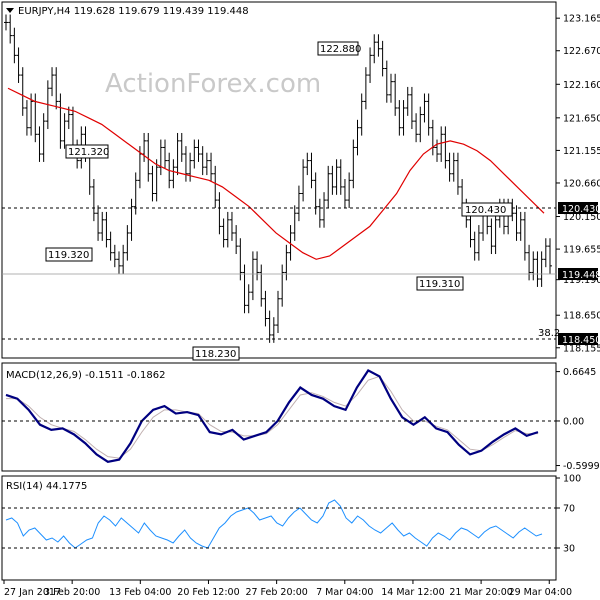  I want to click on macd-tick-label: 0.00, so click(573, 421).